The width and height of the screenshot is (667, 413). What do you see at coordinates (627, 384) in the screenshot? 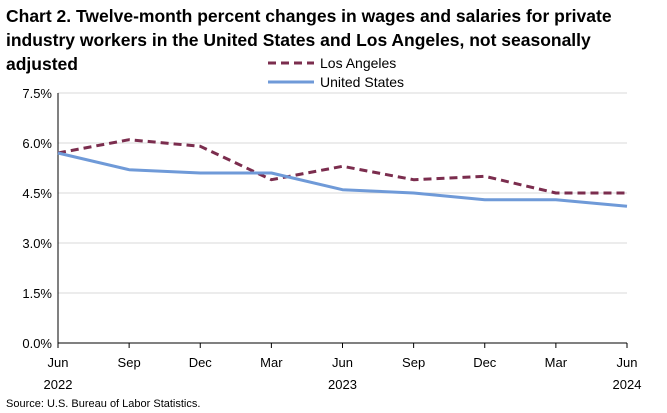
I see `x-tick-label-year: 2024` at bounding box center [627, 384].